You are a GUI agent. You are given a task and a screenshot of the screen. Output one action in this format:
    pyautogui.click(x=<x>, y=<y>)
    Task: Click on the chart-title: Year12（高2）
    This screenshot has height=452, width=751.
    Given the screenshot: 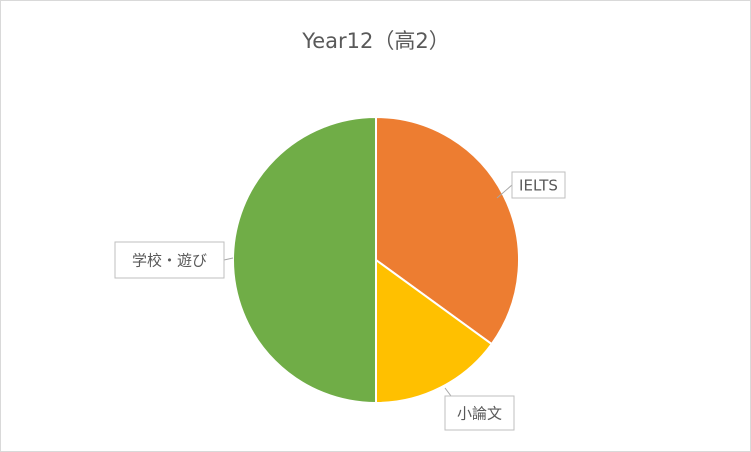 What is the action you would take?
    pyautogui.click(x=375, y=41)
    